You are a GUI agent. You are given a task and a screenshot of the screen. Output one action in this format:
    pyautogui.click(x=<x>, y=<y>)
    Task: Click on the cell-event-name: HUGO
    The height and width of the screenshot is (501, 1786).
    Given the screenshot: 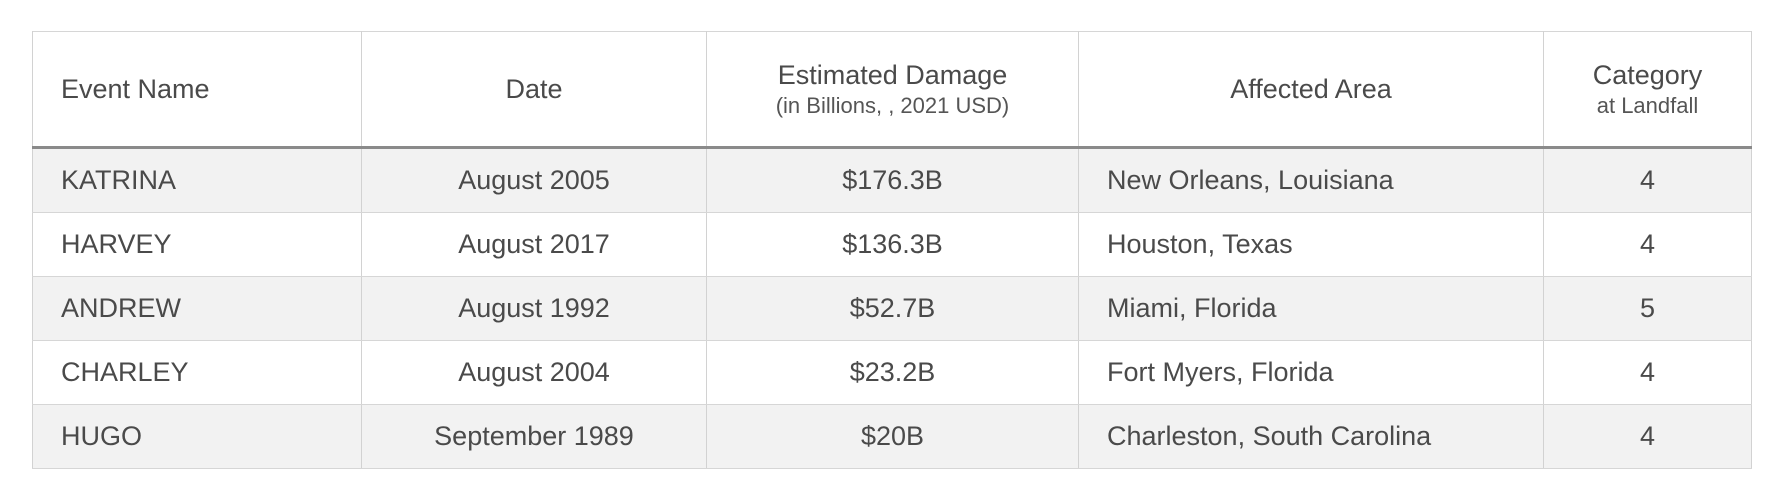 What is the action you would take?
    pyautogui.click(x=197, y=436)
    